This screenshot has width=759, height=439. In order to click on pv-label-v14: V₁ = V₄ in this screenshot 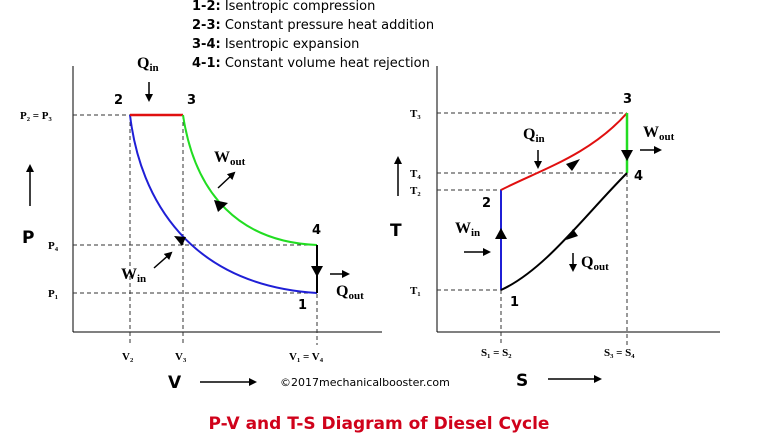, I will do `click(306, 357)`.